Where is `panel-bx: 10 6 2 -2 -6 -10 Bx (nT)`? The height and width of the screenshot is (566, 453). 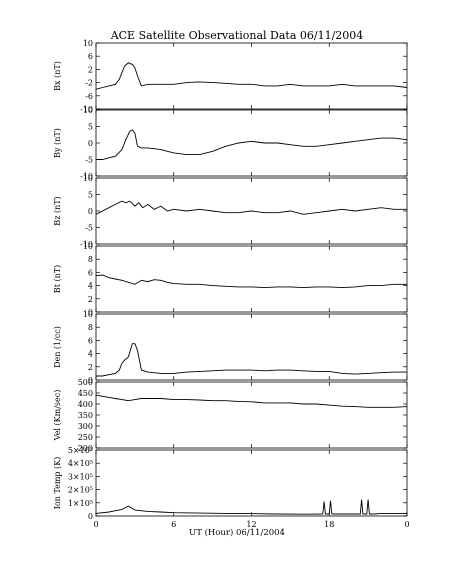 panel-bx: 10 6 2 -2 -6 -10 Bx (nT) is located at coordinates (230, 76).